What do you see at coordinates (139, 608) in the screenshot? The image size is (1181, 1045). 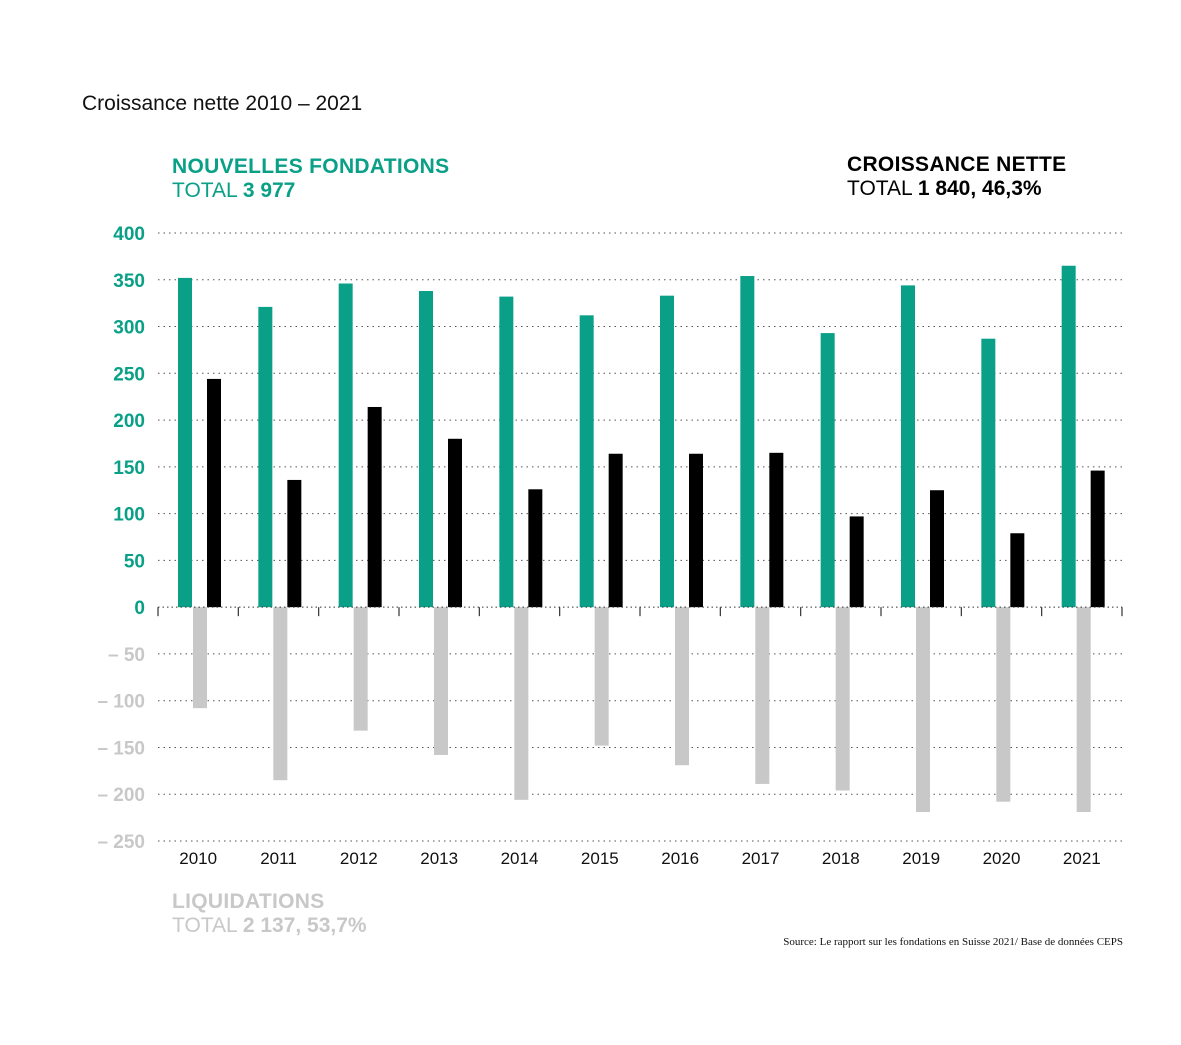 I see `y-tick-label: 0` at bounding box center [139, 608].